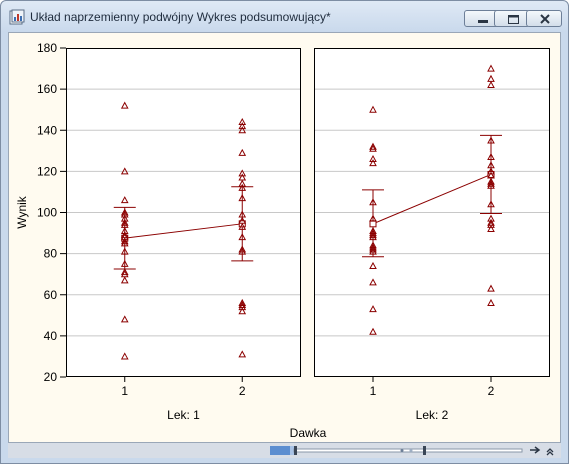 The height and width of the screenshot is (464, 569). Describe the element at coordinates (17, 17) in the screenshot. I see `chart-document-icon` at that location.